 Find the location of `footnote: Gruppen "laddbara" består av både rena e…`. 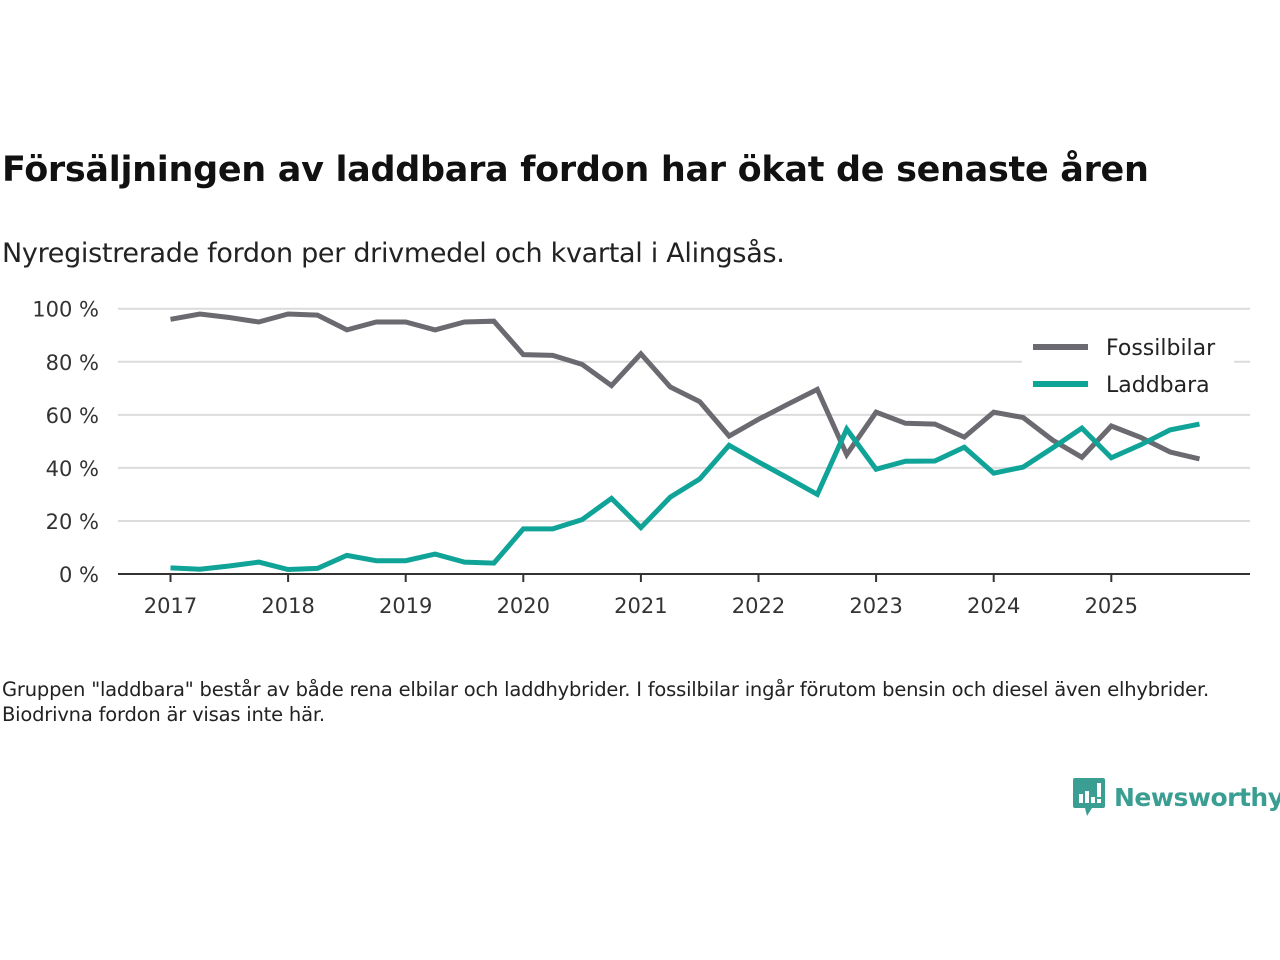

footnote: Gruppen "laddbara" består av både rena e… is located at coordinates (605, 702).